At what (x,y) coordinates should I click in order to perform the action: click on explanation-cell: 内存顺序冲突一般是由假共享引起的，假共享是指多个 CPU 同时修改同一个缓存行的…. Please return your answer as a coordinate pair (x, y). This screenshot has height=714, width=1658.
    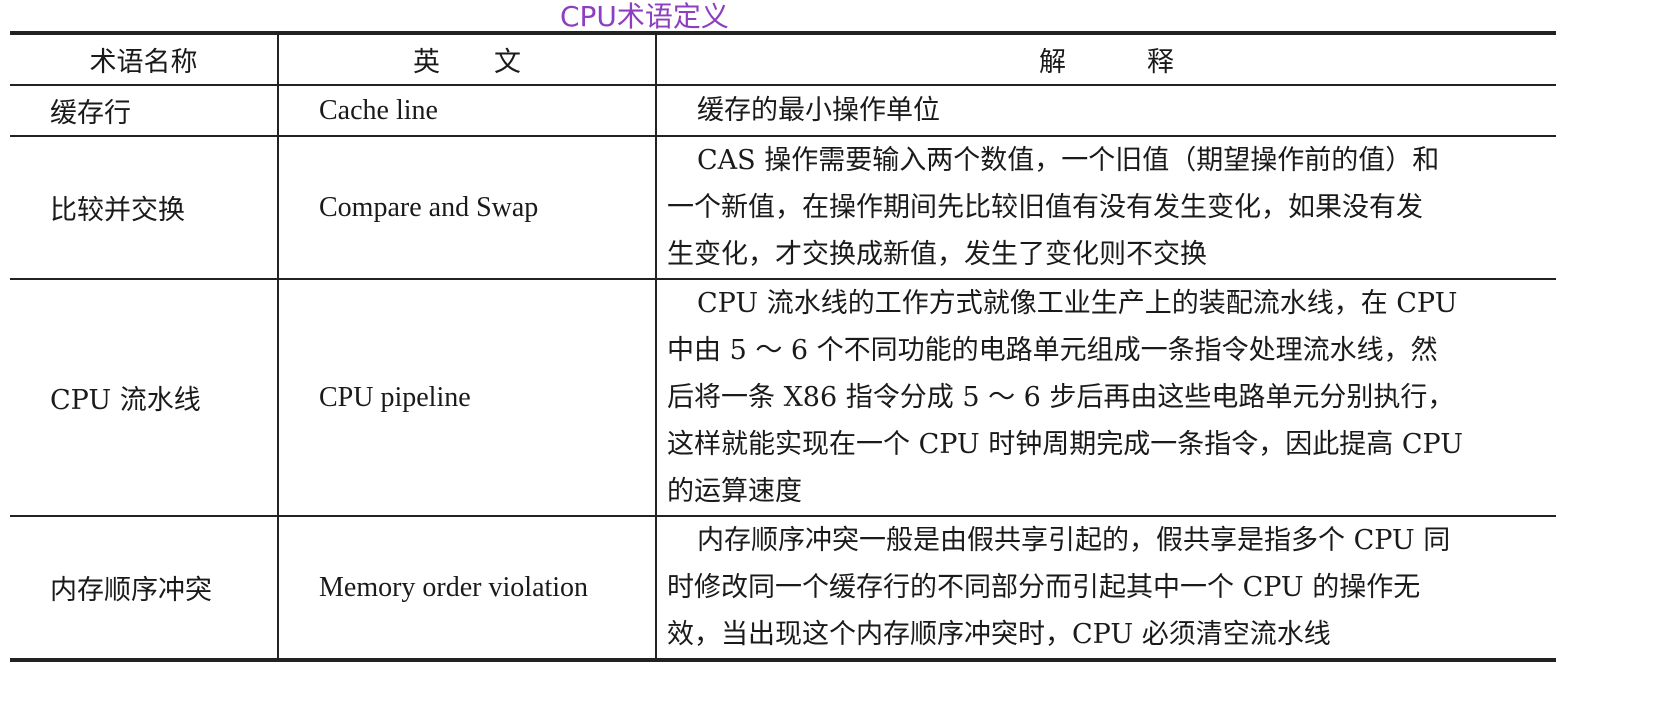
    Looking at the image, I should click on (1105, 588).